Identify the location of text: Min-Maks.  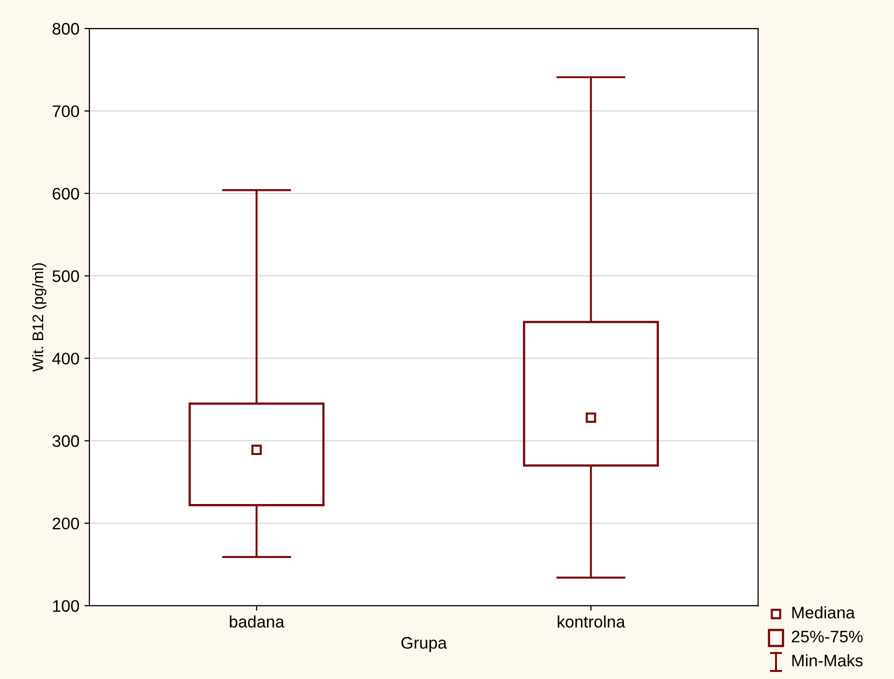
(827, 660).